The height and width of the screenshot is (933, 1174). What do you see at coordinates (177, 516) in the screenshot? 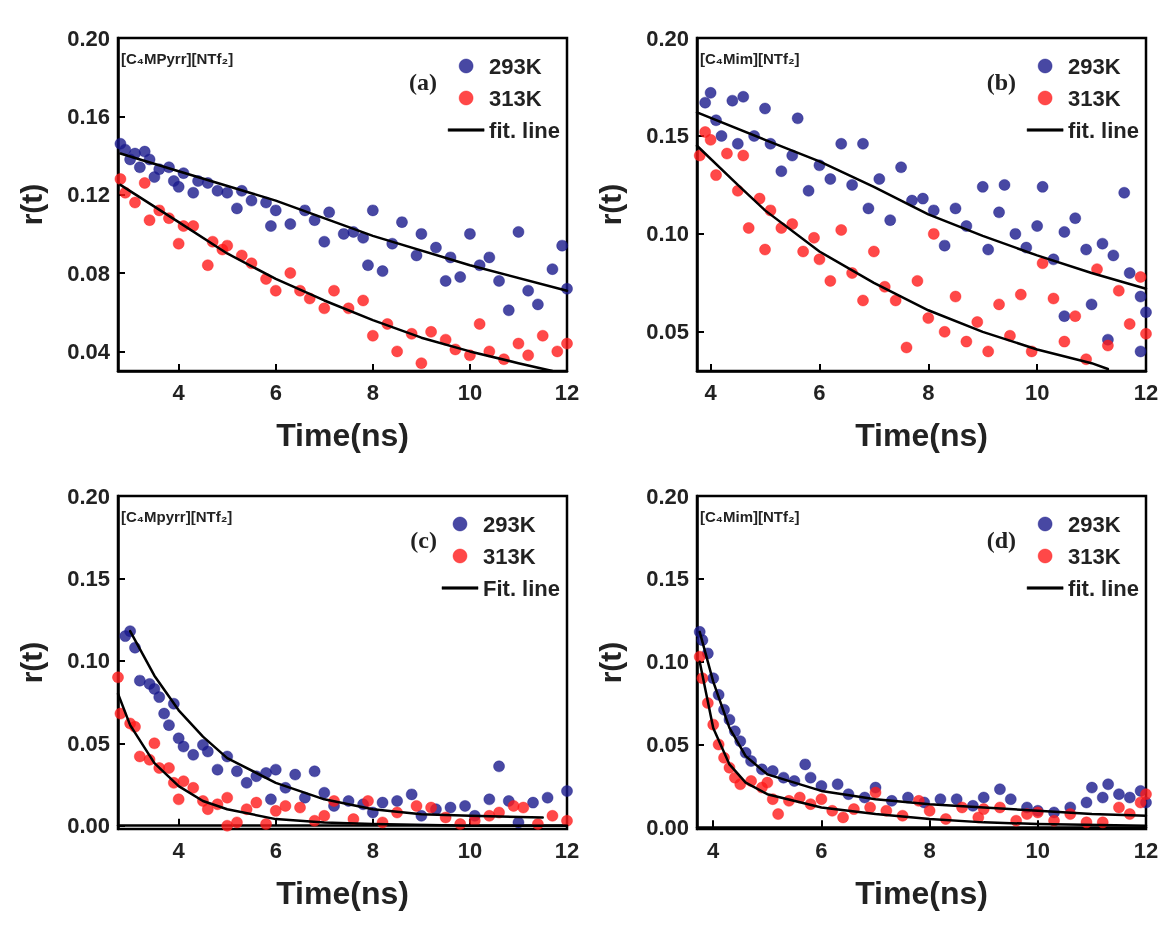
I see `text: [C₄Mpyrr][NTf₂]` at bounding box center [177, 516].